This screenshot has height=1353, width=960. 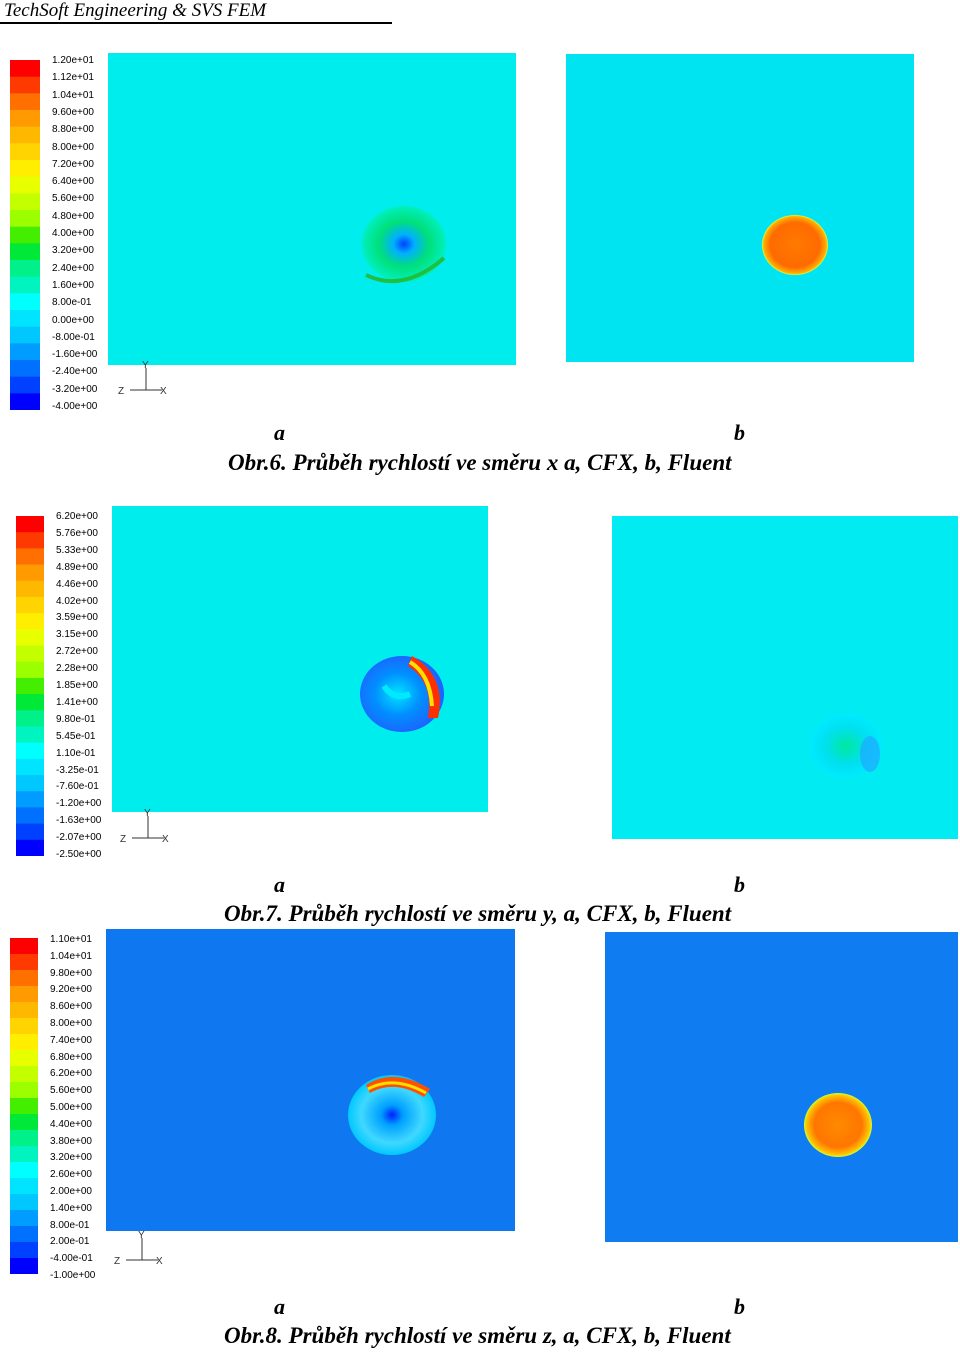 What do you see at coordinates (77, 635) in the screenshot?
I see `legend-label: 3.15e+00` at bounding box center [77, 635].